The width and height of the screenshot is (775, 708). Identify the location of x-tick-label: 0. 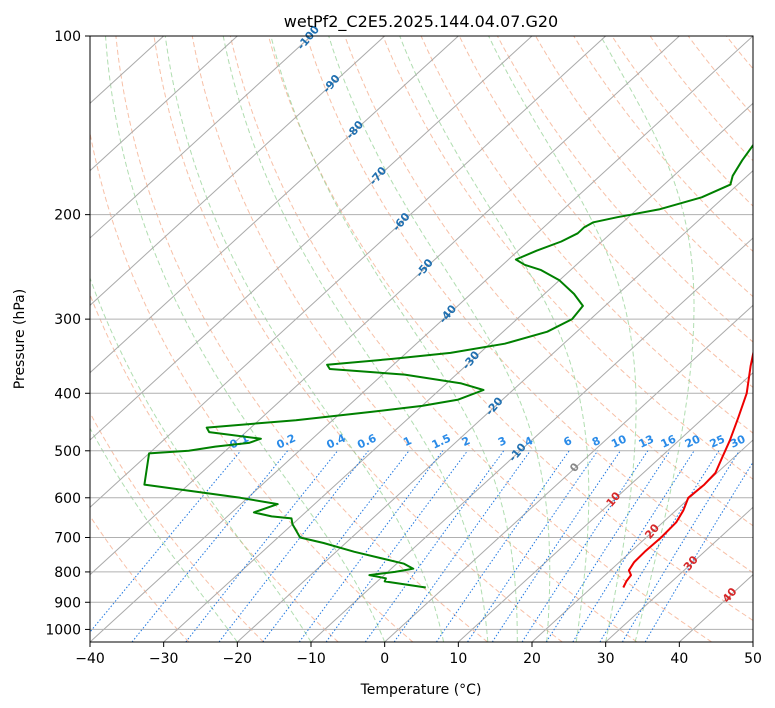
(384, 659).